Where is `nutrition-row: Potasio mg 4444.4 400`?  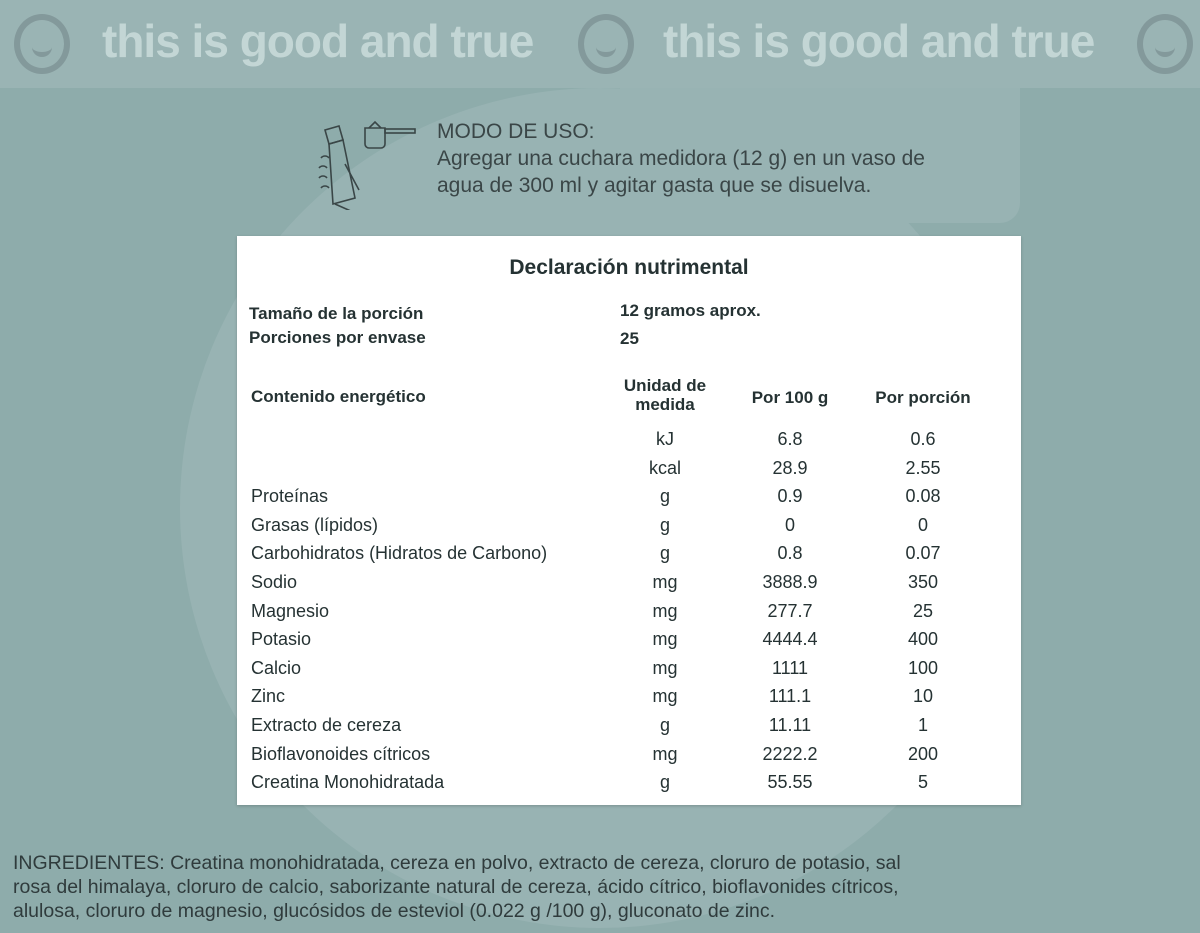
nutrition-row: Potasio mg 4444.4 400 is located at coordinates (629, 643).